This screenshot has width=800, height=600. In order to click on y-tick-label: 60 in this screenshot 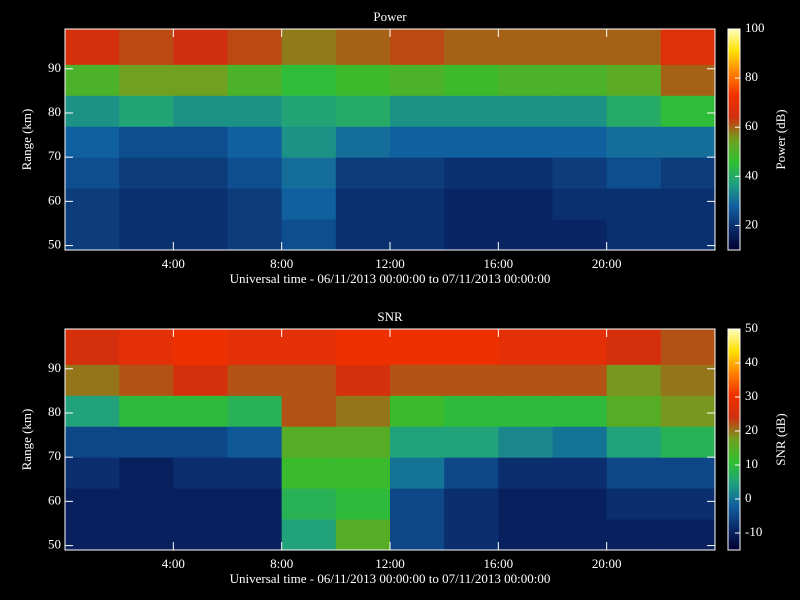, I will do `click(54, 199)`.